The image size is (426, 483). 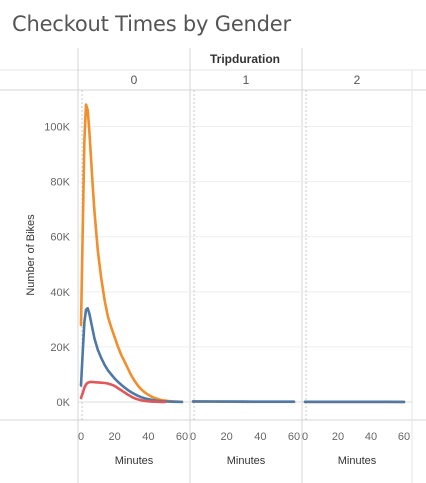 I want to click on y-tick-label: 60K, so click(x=60, y=238).